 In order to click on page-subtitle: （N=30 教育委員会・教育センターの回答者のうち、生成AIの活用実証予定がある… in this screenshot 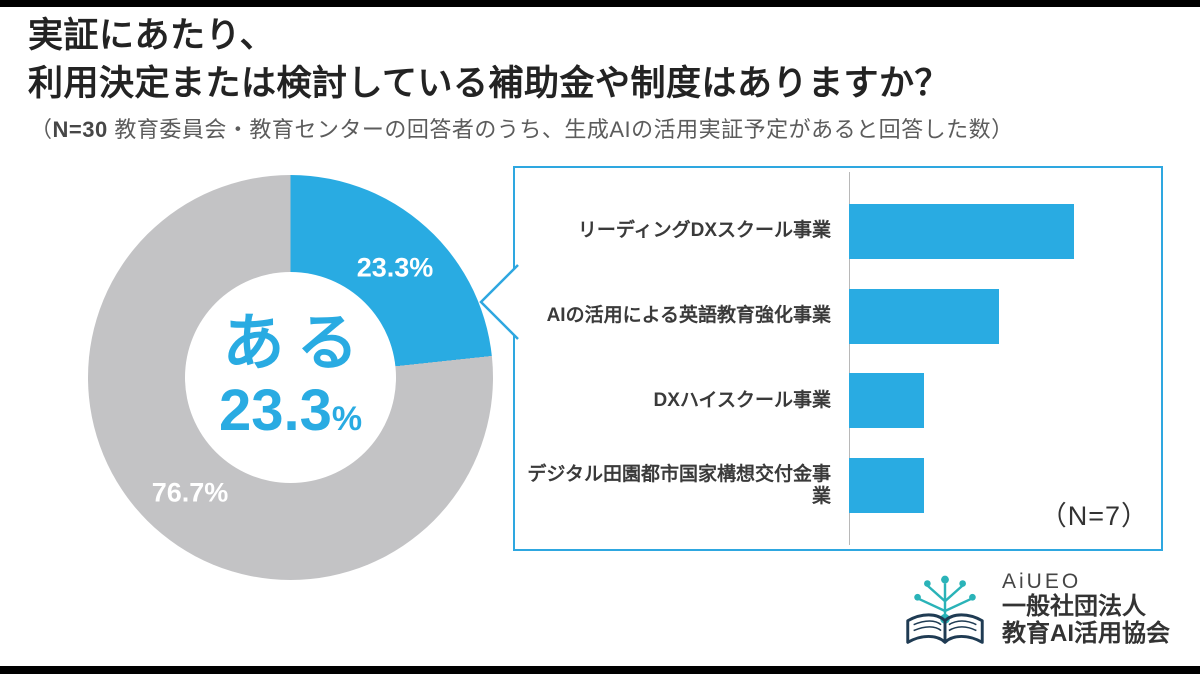, I will do `click(600, 128)`.